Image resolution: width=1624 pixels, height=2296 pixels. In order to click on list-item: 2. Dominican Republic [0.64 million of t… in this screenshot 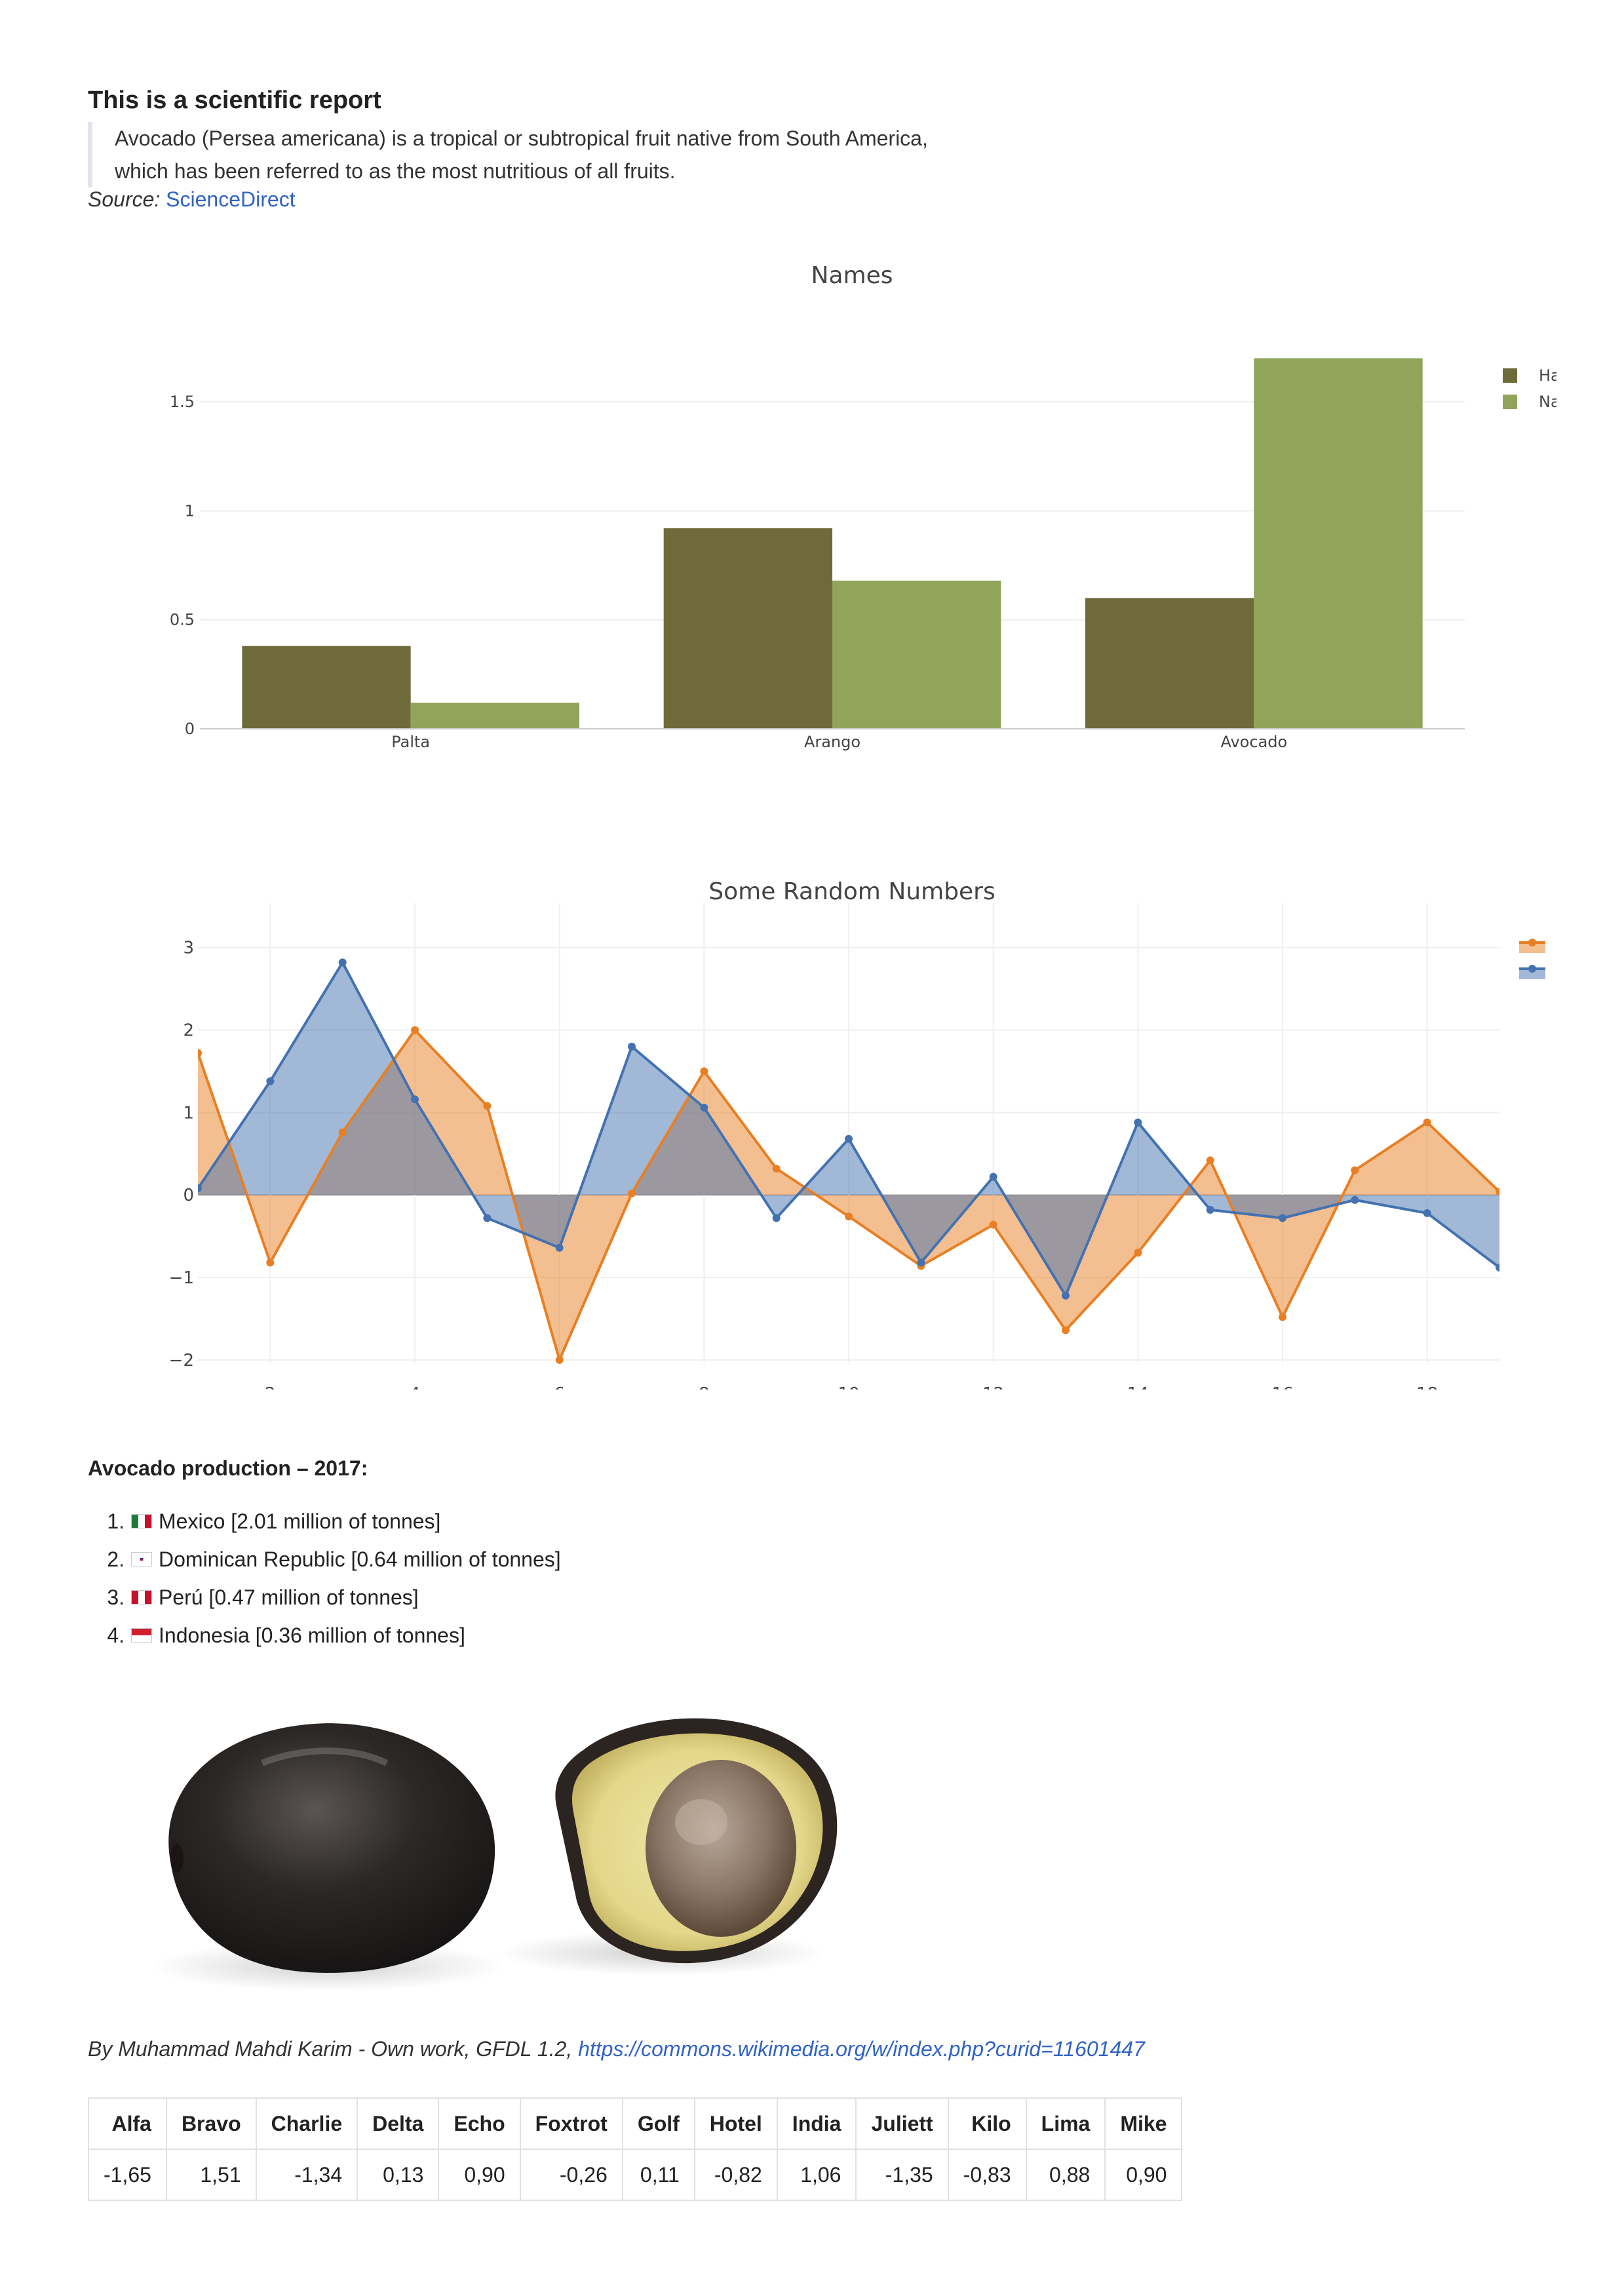, I will do `click(324, 1559)`.